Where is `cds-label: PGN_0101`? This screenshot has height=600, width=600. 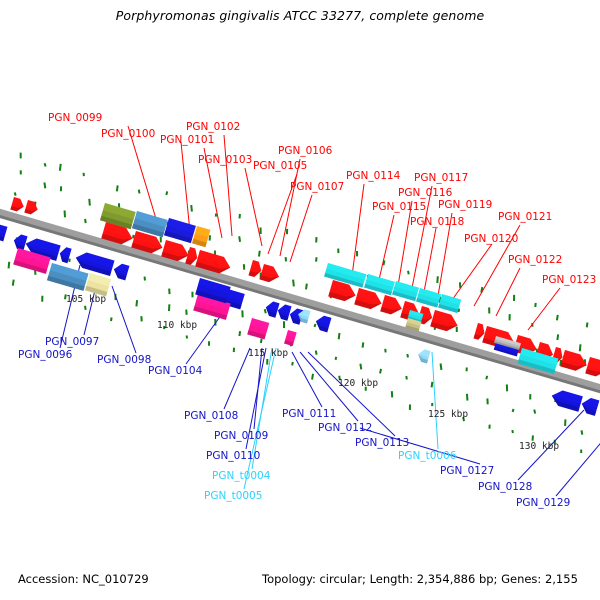 cds-label: PGN_0101 is located at coordinates (187, 140).